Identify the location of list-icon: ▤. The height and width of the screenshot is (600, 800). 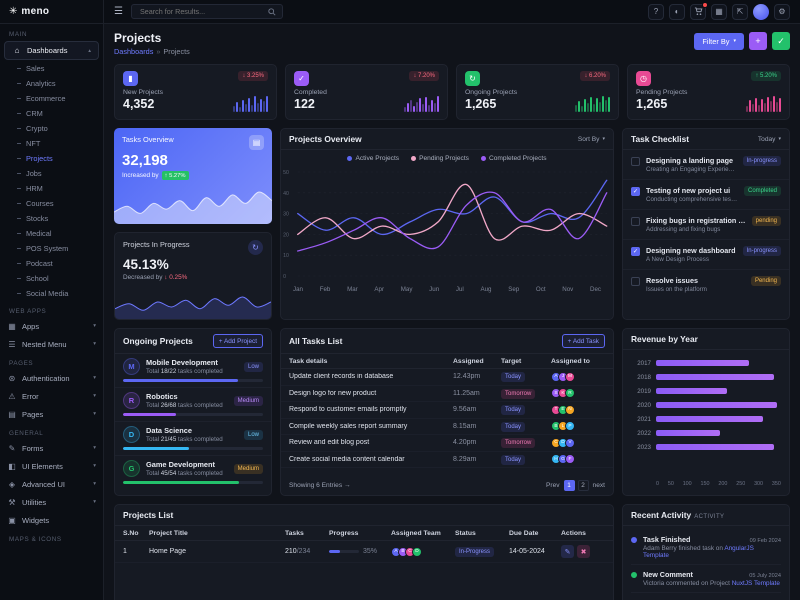
(256, 143).